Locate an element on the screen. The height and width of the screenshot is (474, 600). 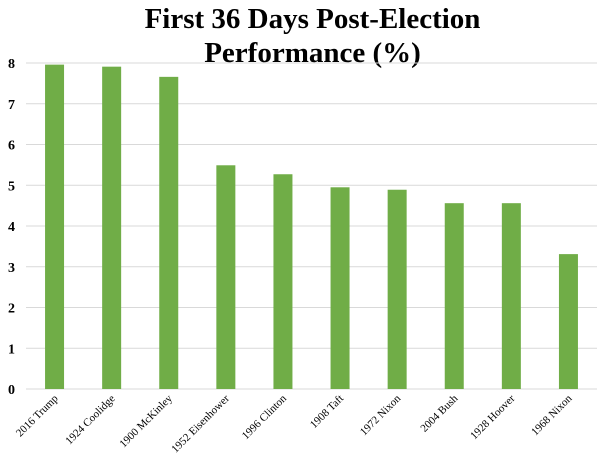
x-tick-label: 1924 Coolidge is located at coordinates (90, 420).